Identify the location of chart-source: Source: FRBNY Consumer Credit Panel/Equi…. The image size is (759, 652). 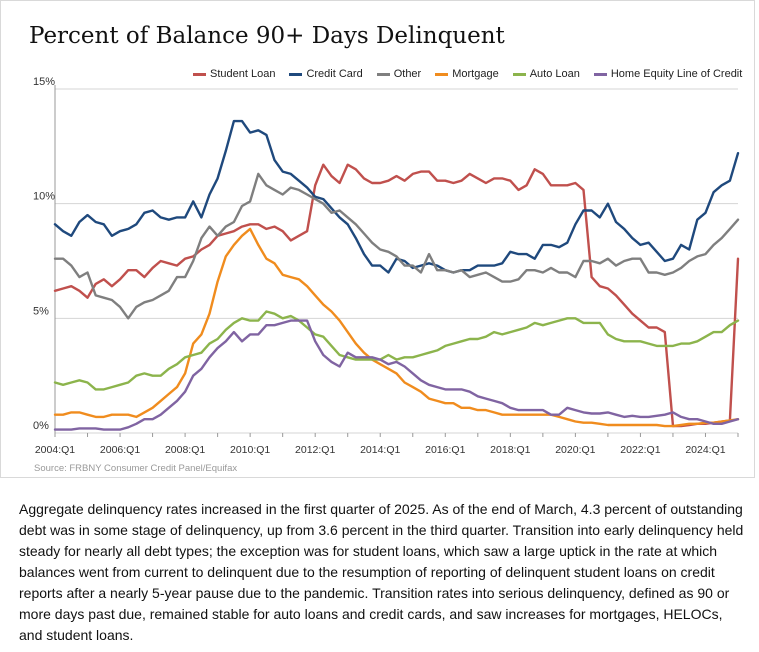
(136, 468).